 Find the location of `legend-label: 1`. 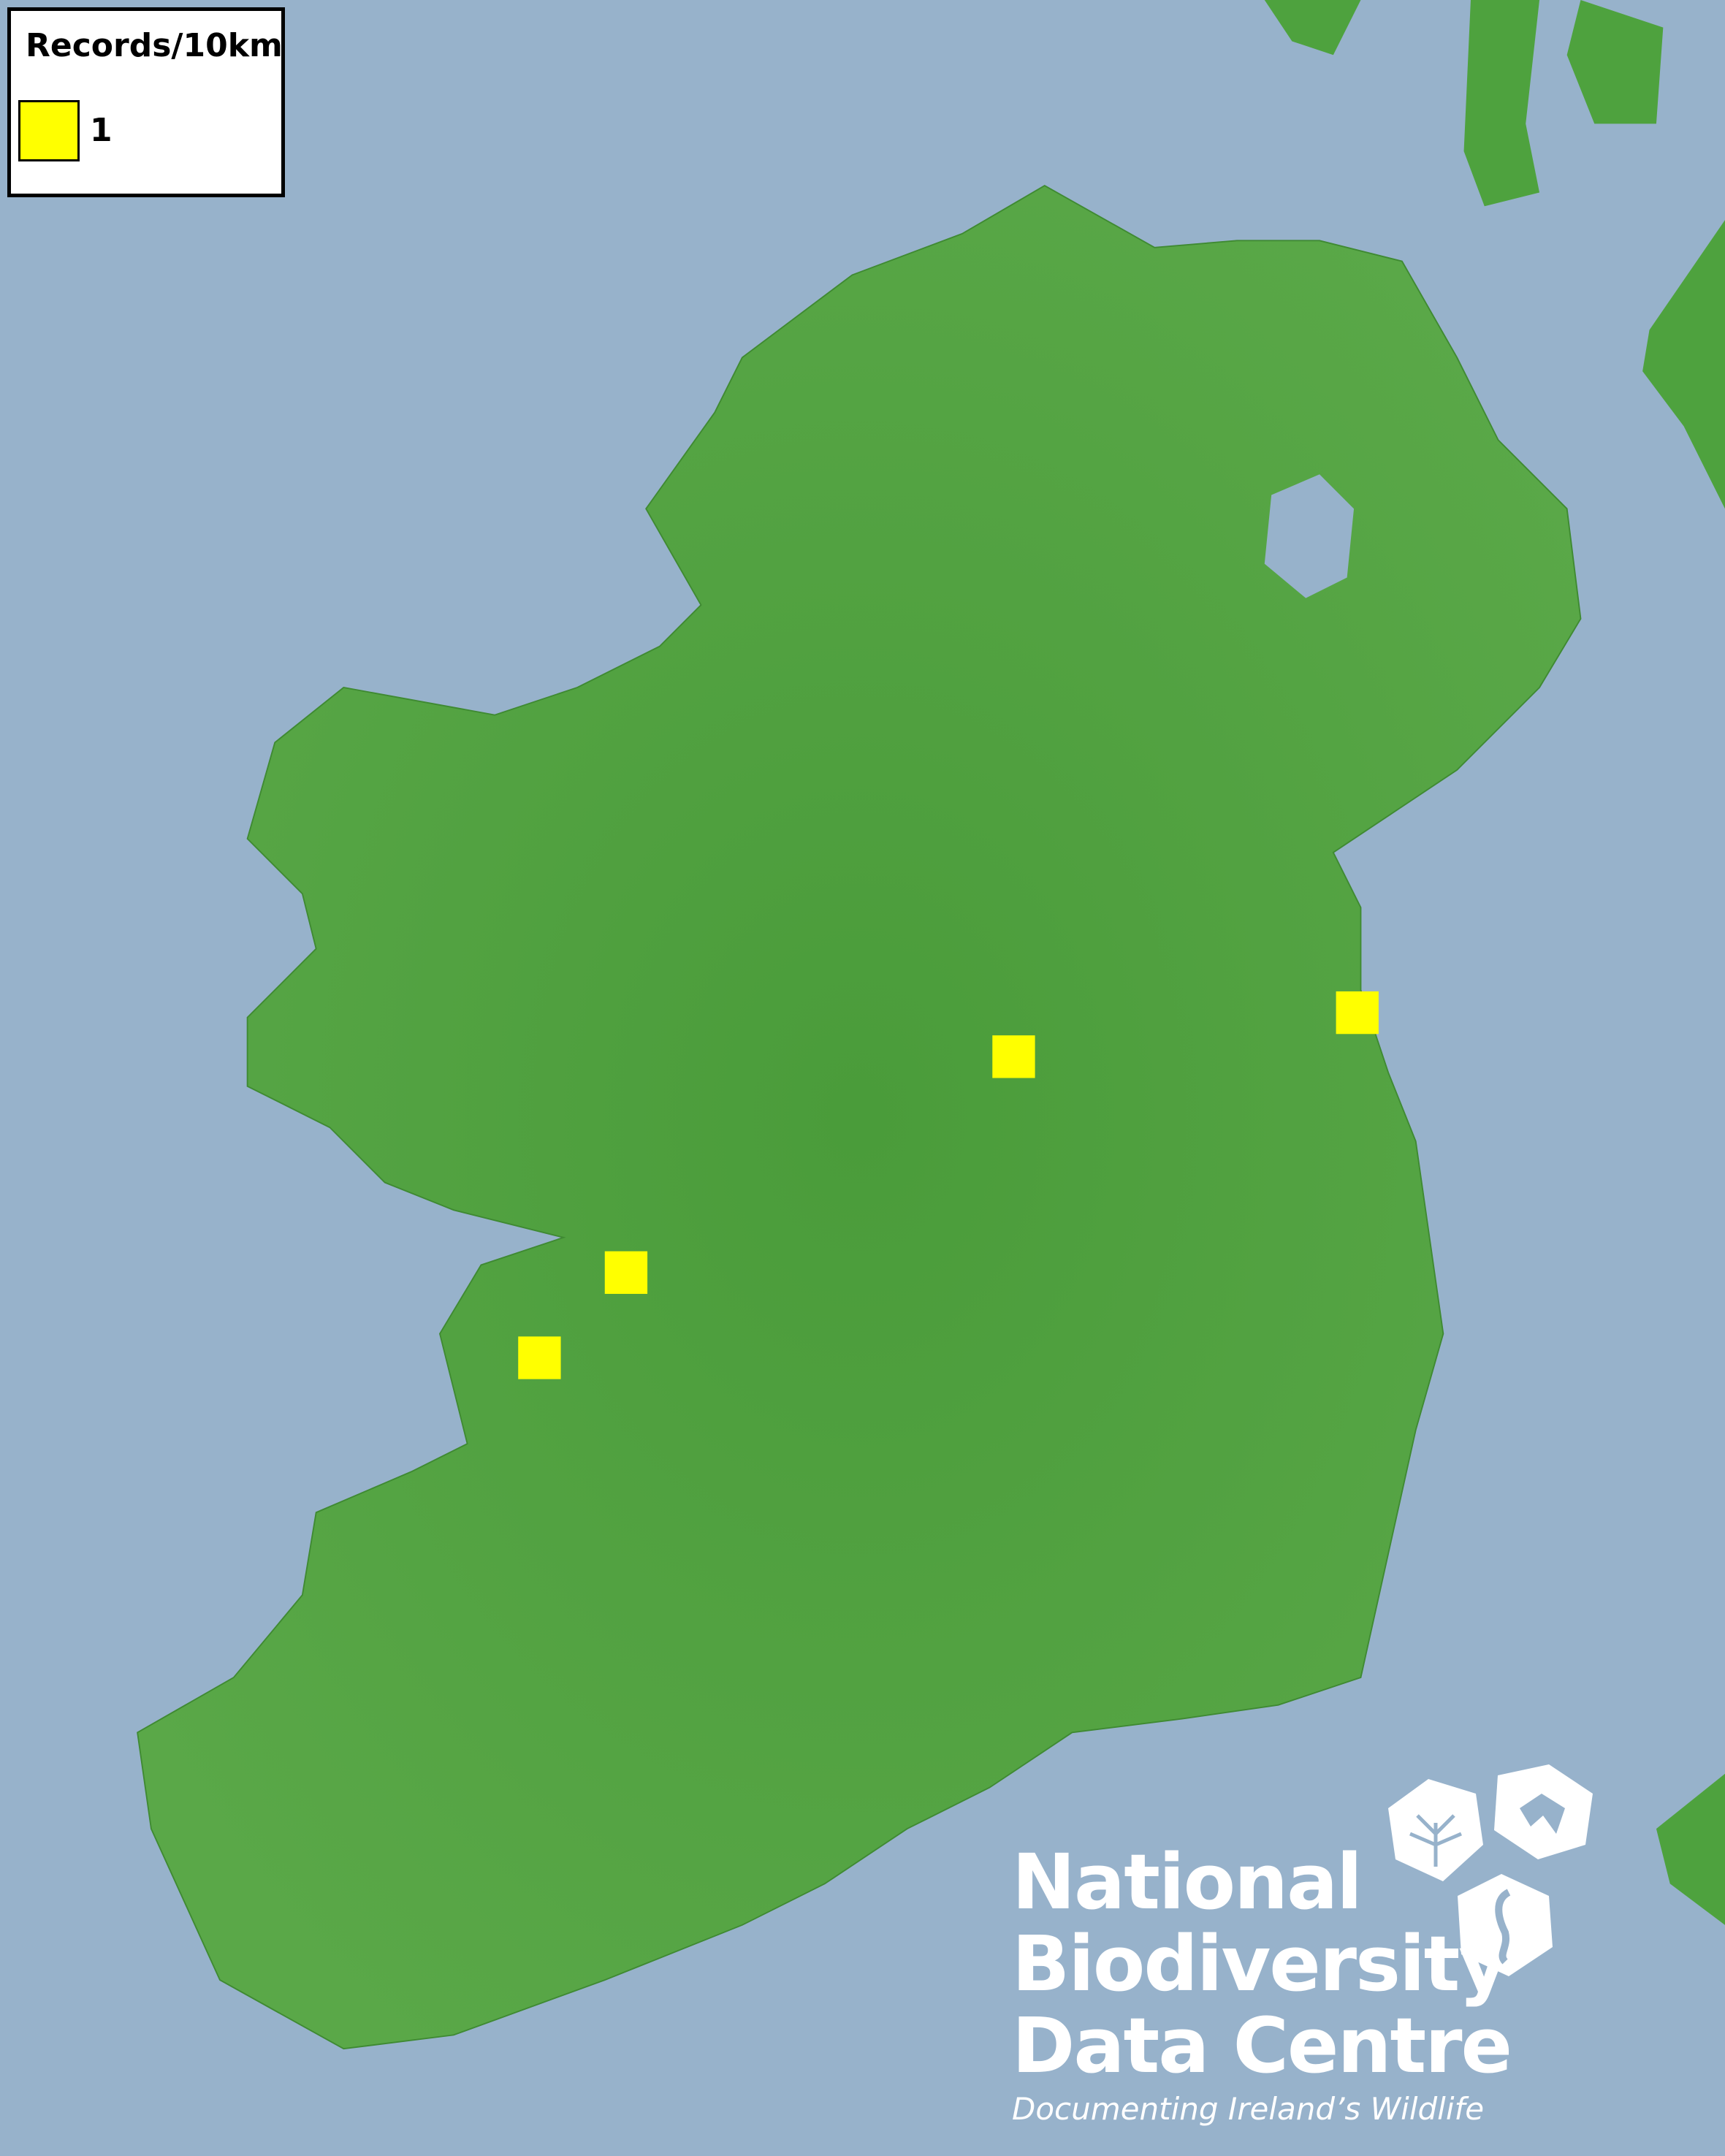

legend-label: 1 is located at coordinates (101, 130).